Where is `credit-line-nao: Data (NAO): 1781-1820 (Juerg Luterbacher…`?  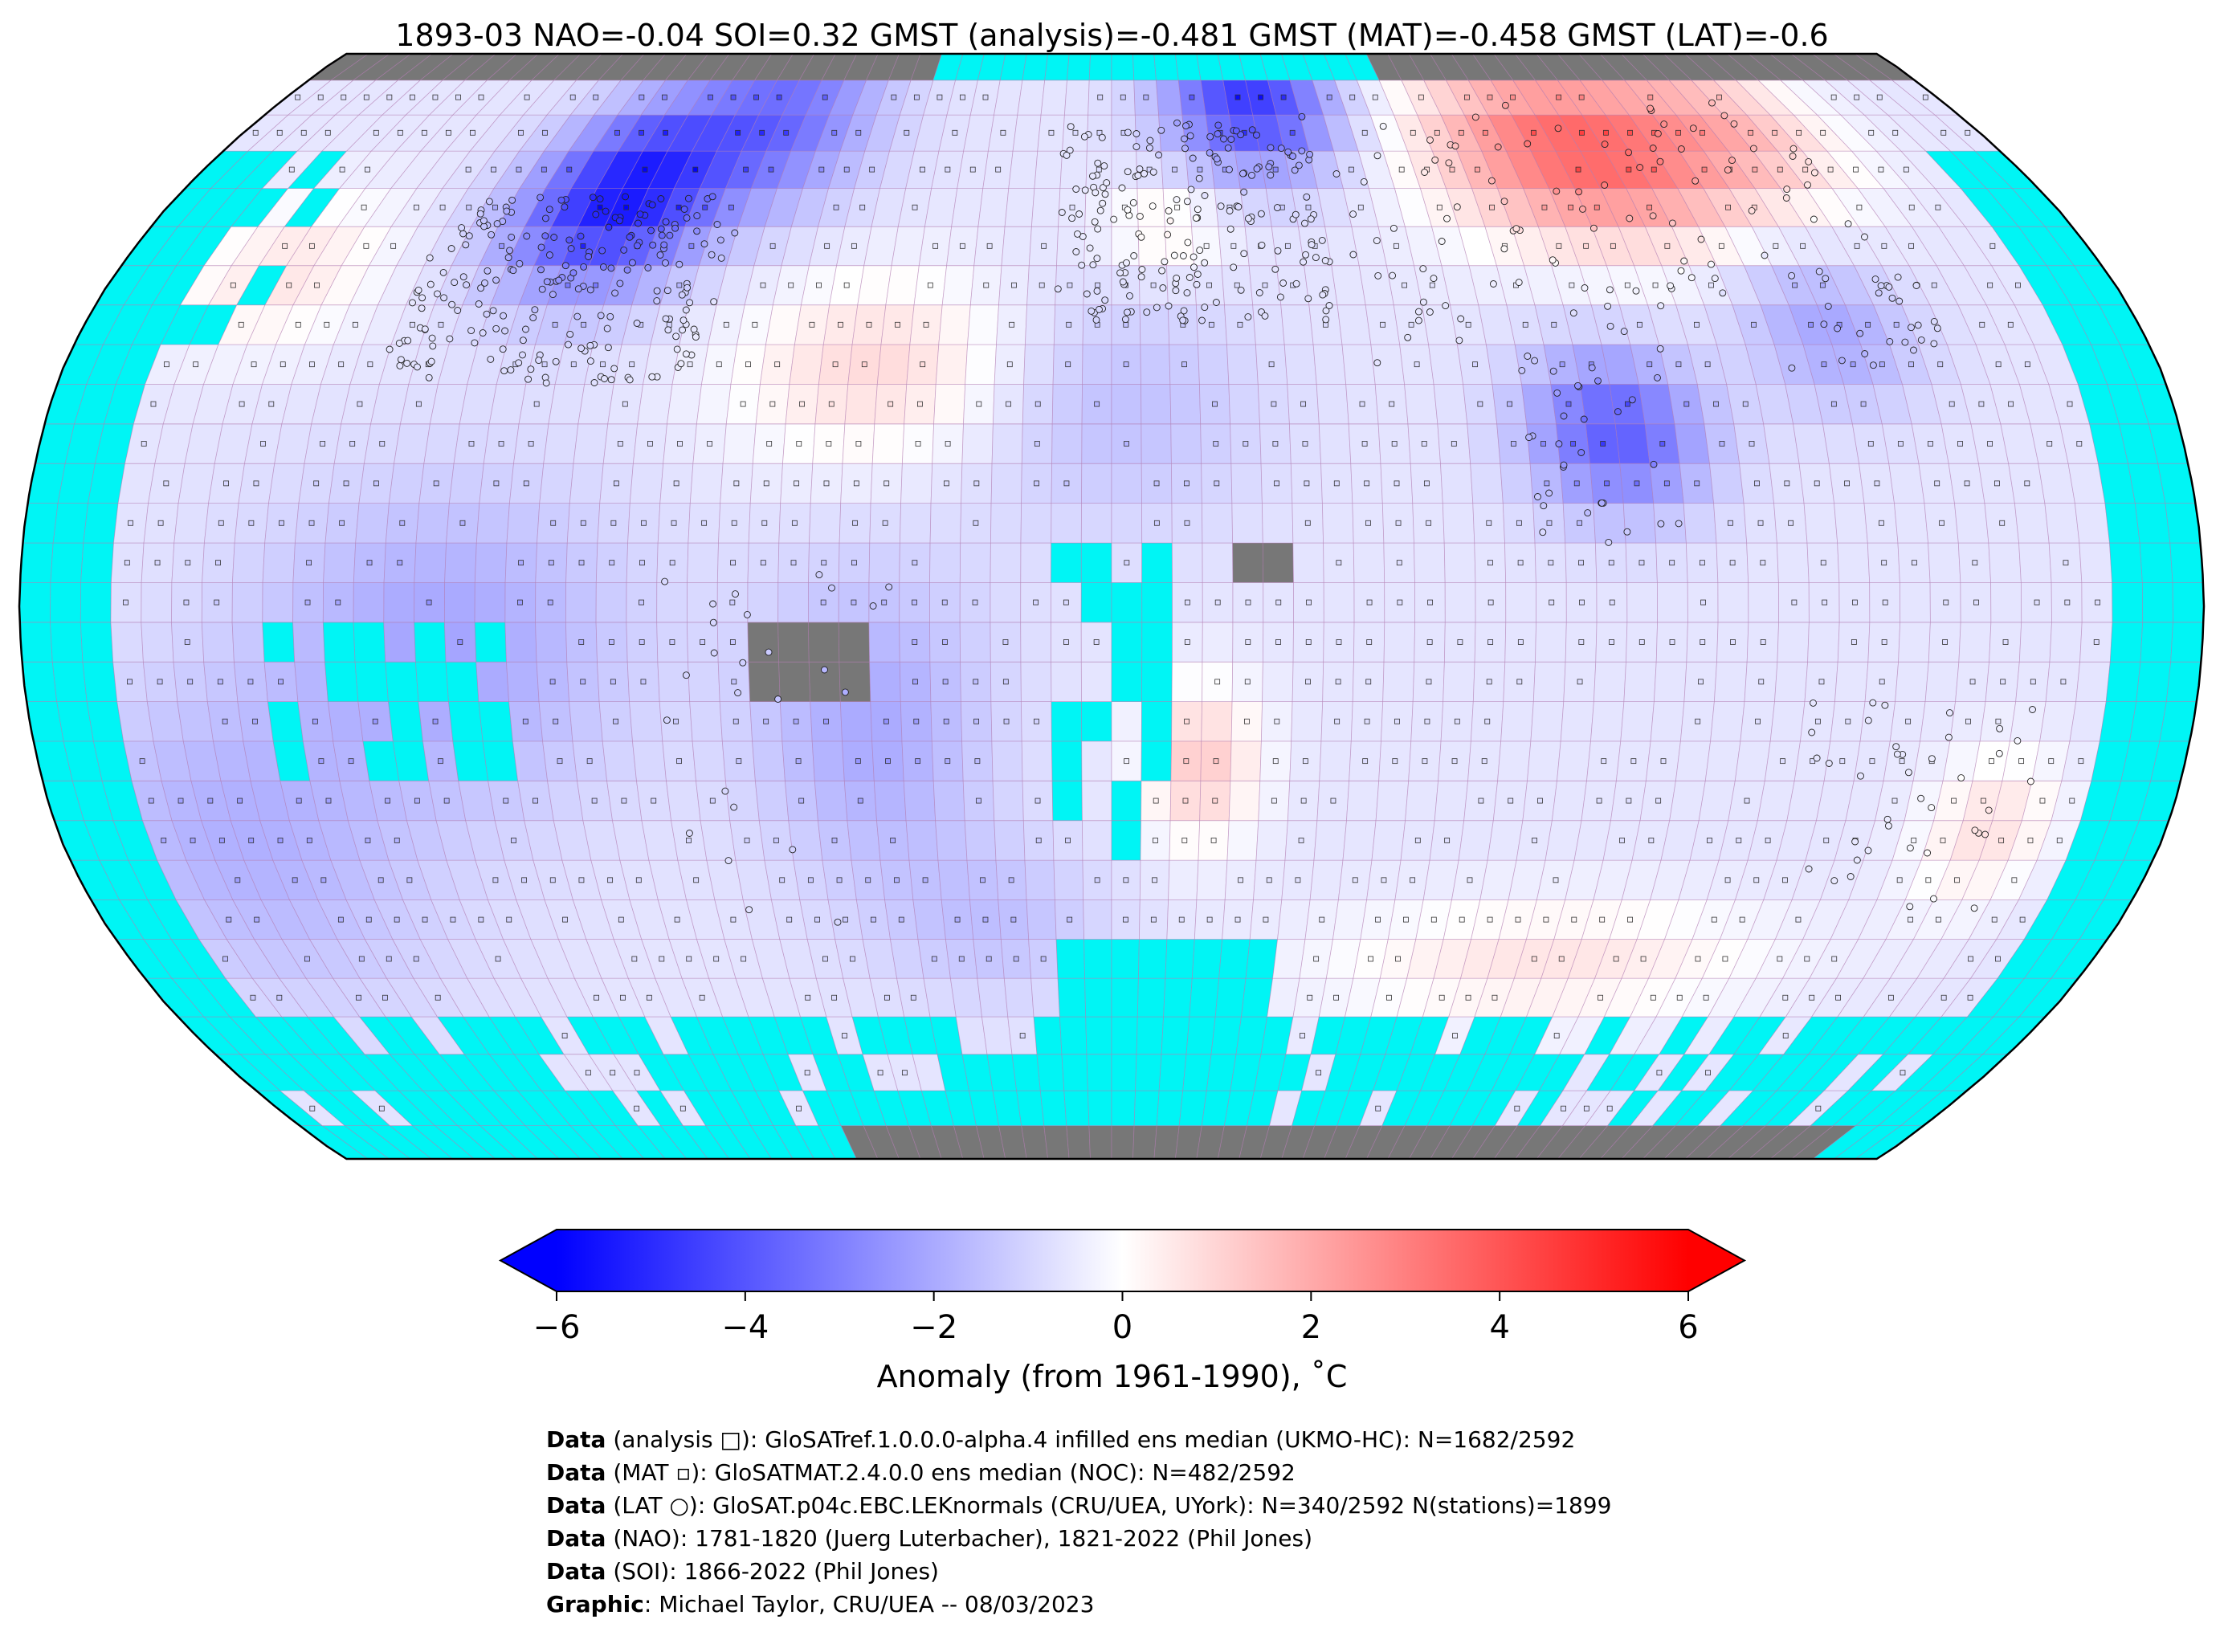 credit-line-nao: Data (NAO): 1781-1820 (Juerg Luterbacher… is located at coordinates (929, 1538).